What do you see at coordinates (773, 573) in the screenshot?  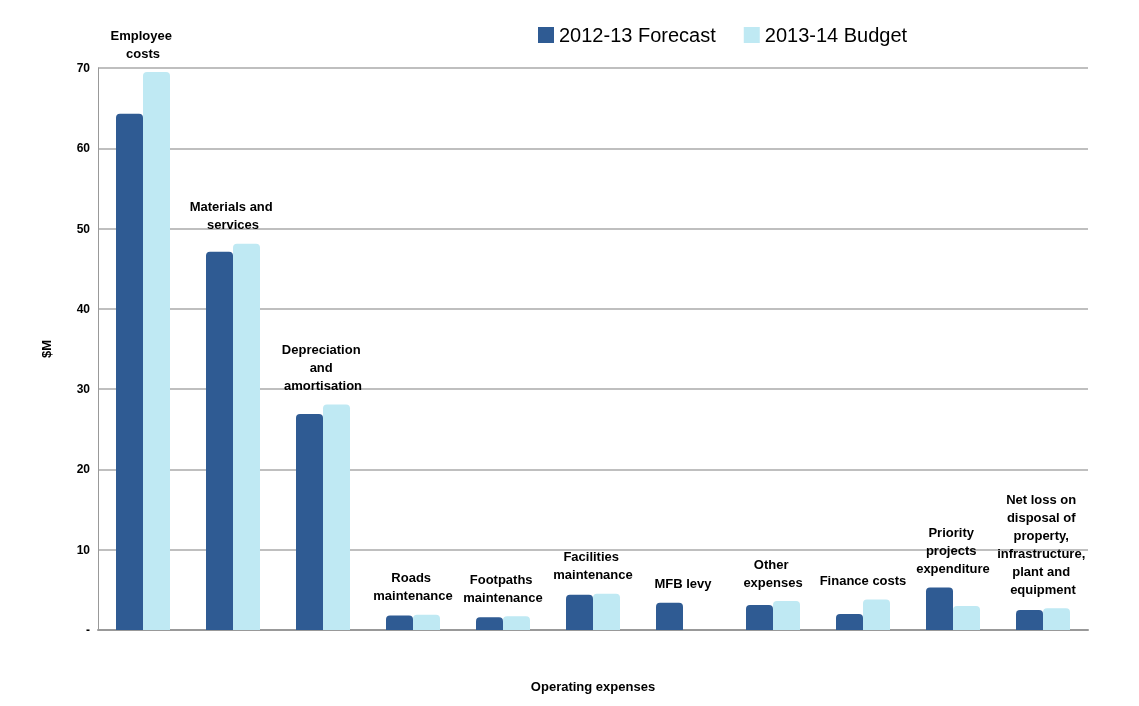 I see `x-tick-label: Other expenses` at bounding box center [773, 573].